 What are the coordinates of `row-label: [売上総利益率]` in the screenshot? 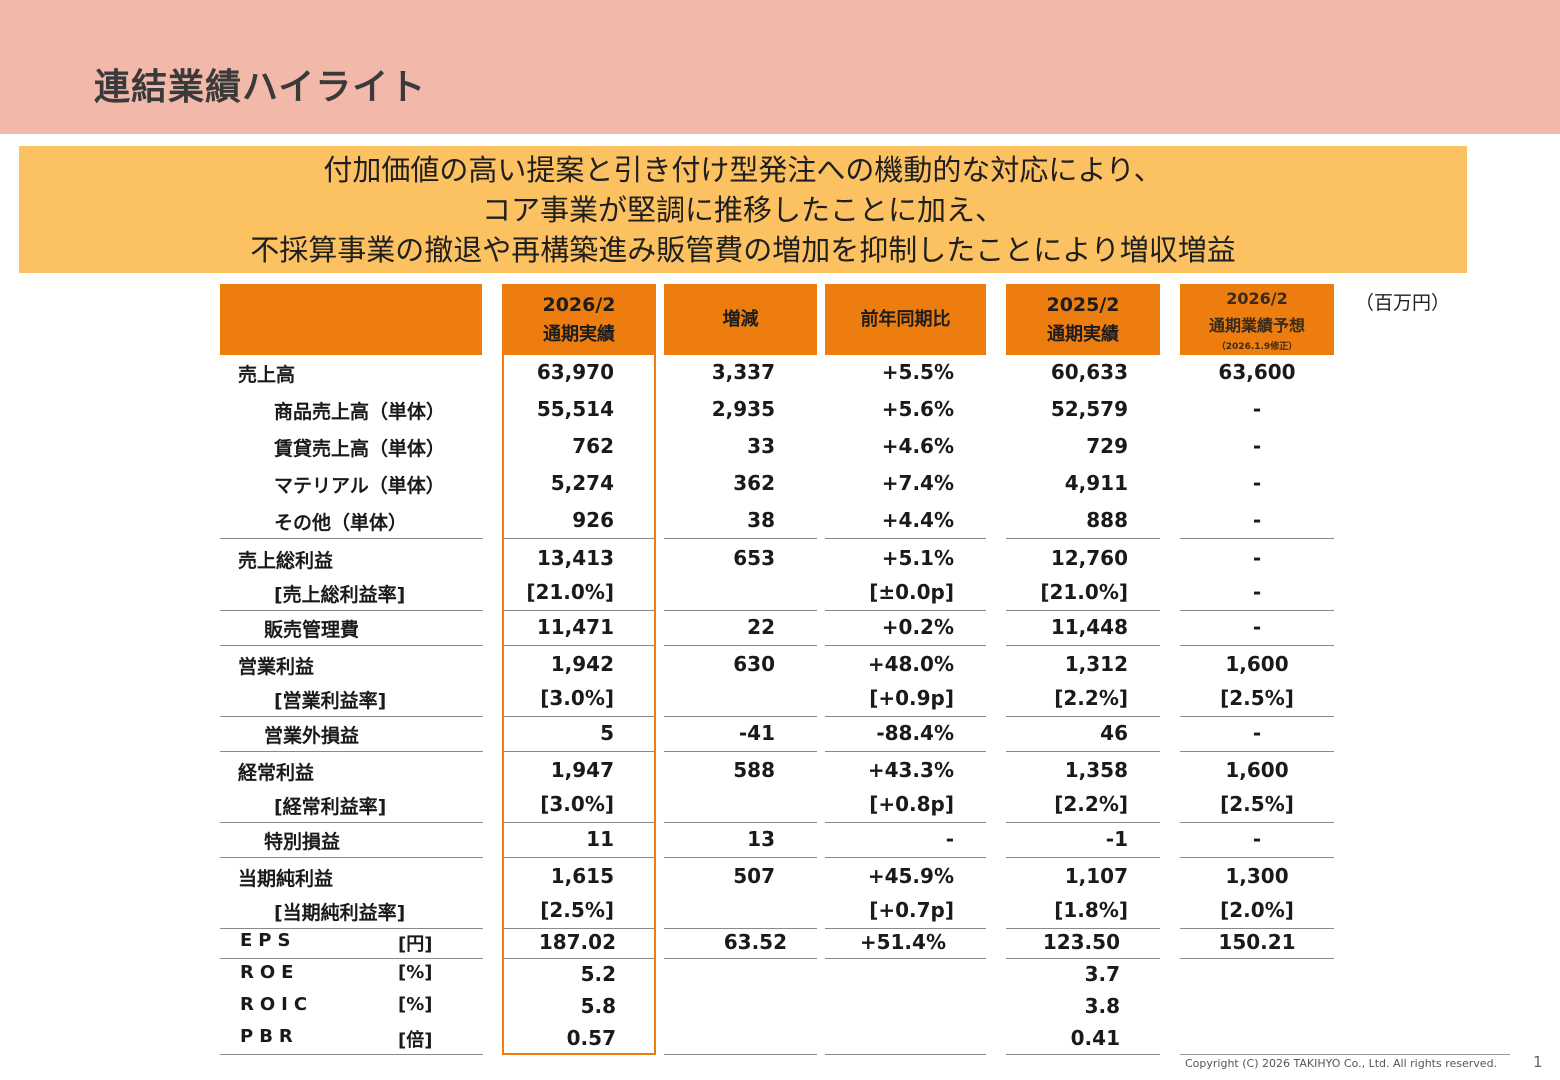 It's located at (340, 595).